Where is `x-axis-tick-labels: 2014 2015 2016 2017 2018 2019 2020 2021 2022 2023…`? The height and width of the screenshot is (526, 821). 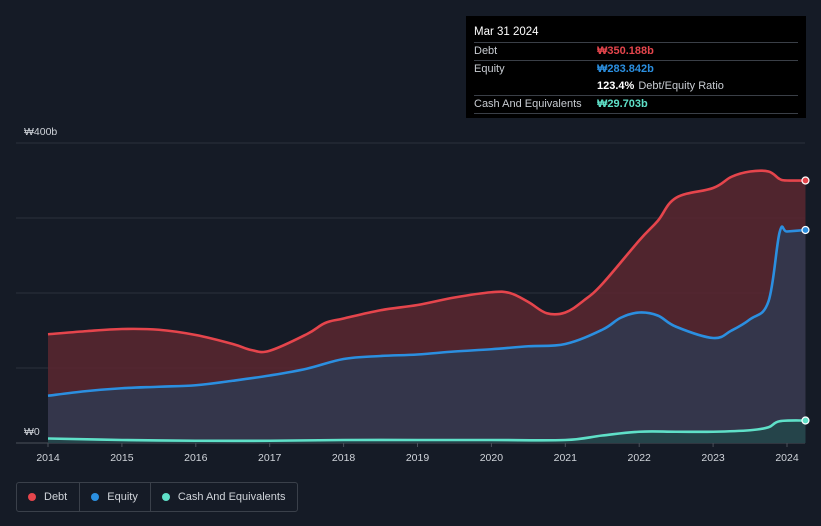
x-axis-tick-labels: 2014 2015 2016 2017 2018 2019 2020 2021 2022 2023… is located at coordinates (417, 453).